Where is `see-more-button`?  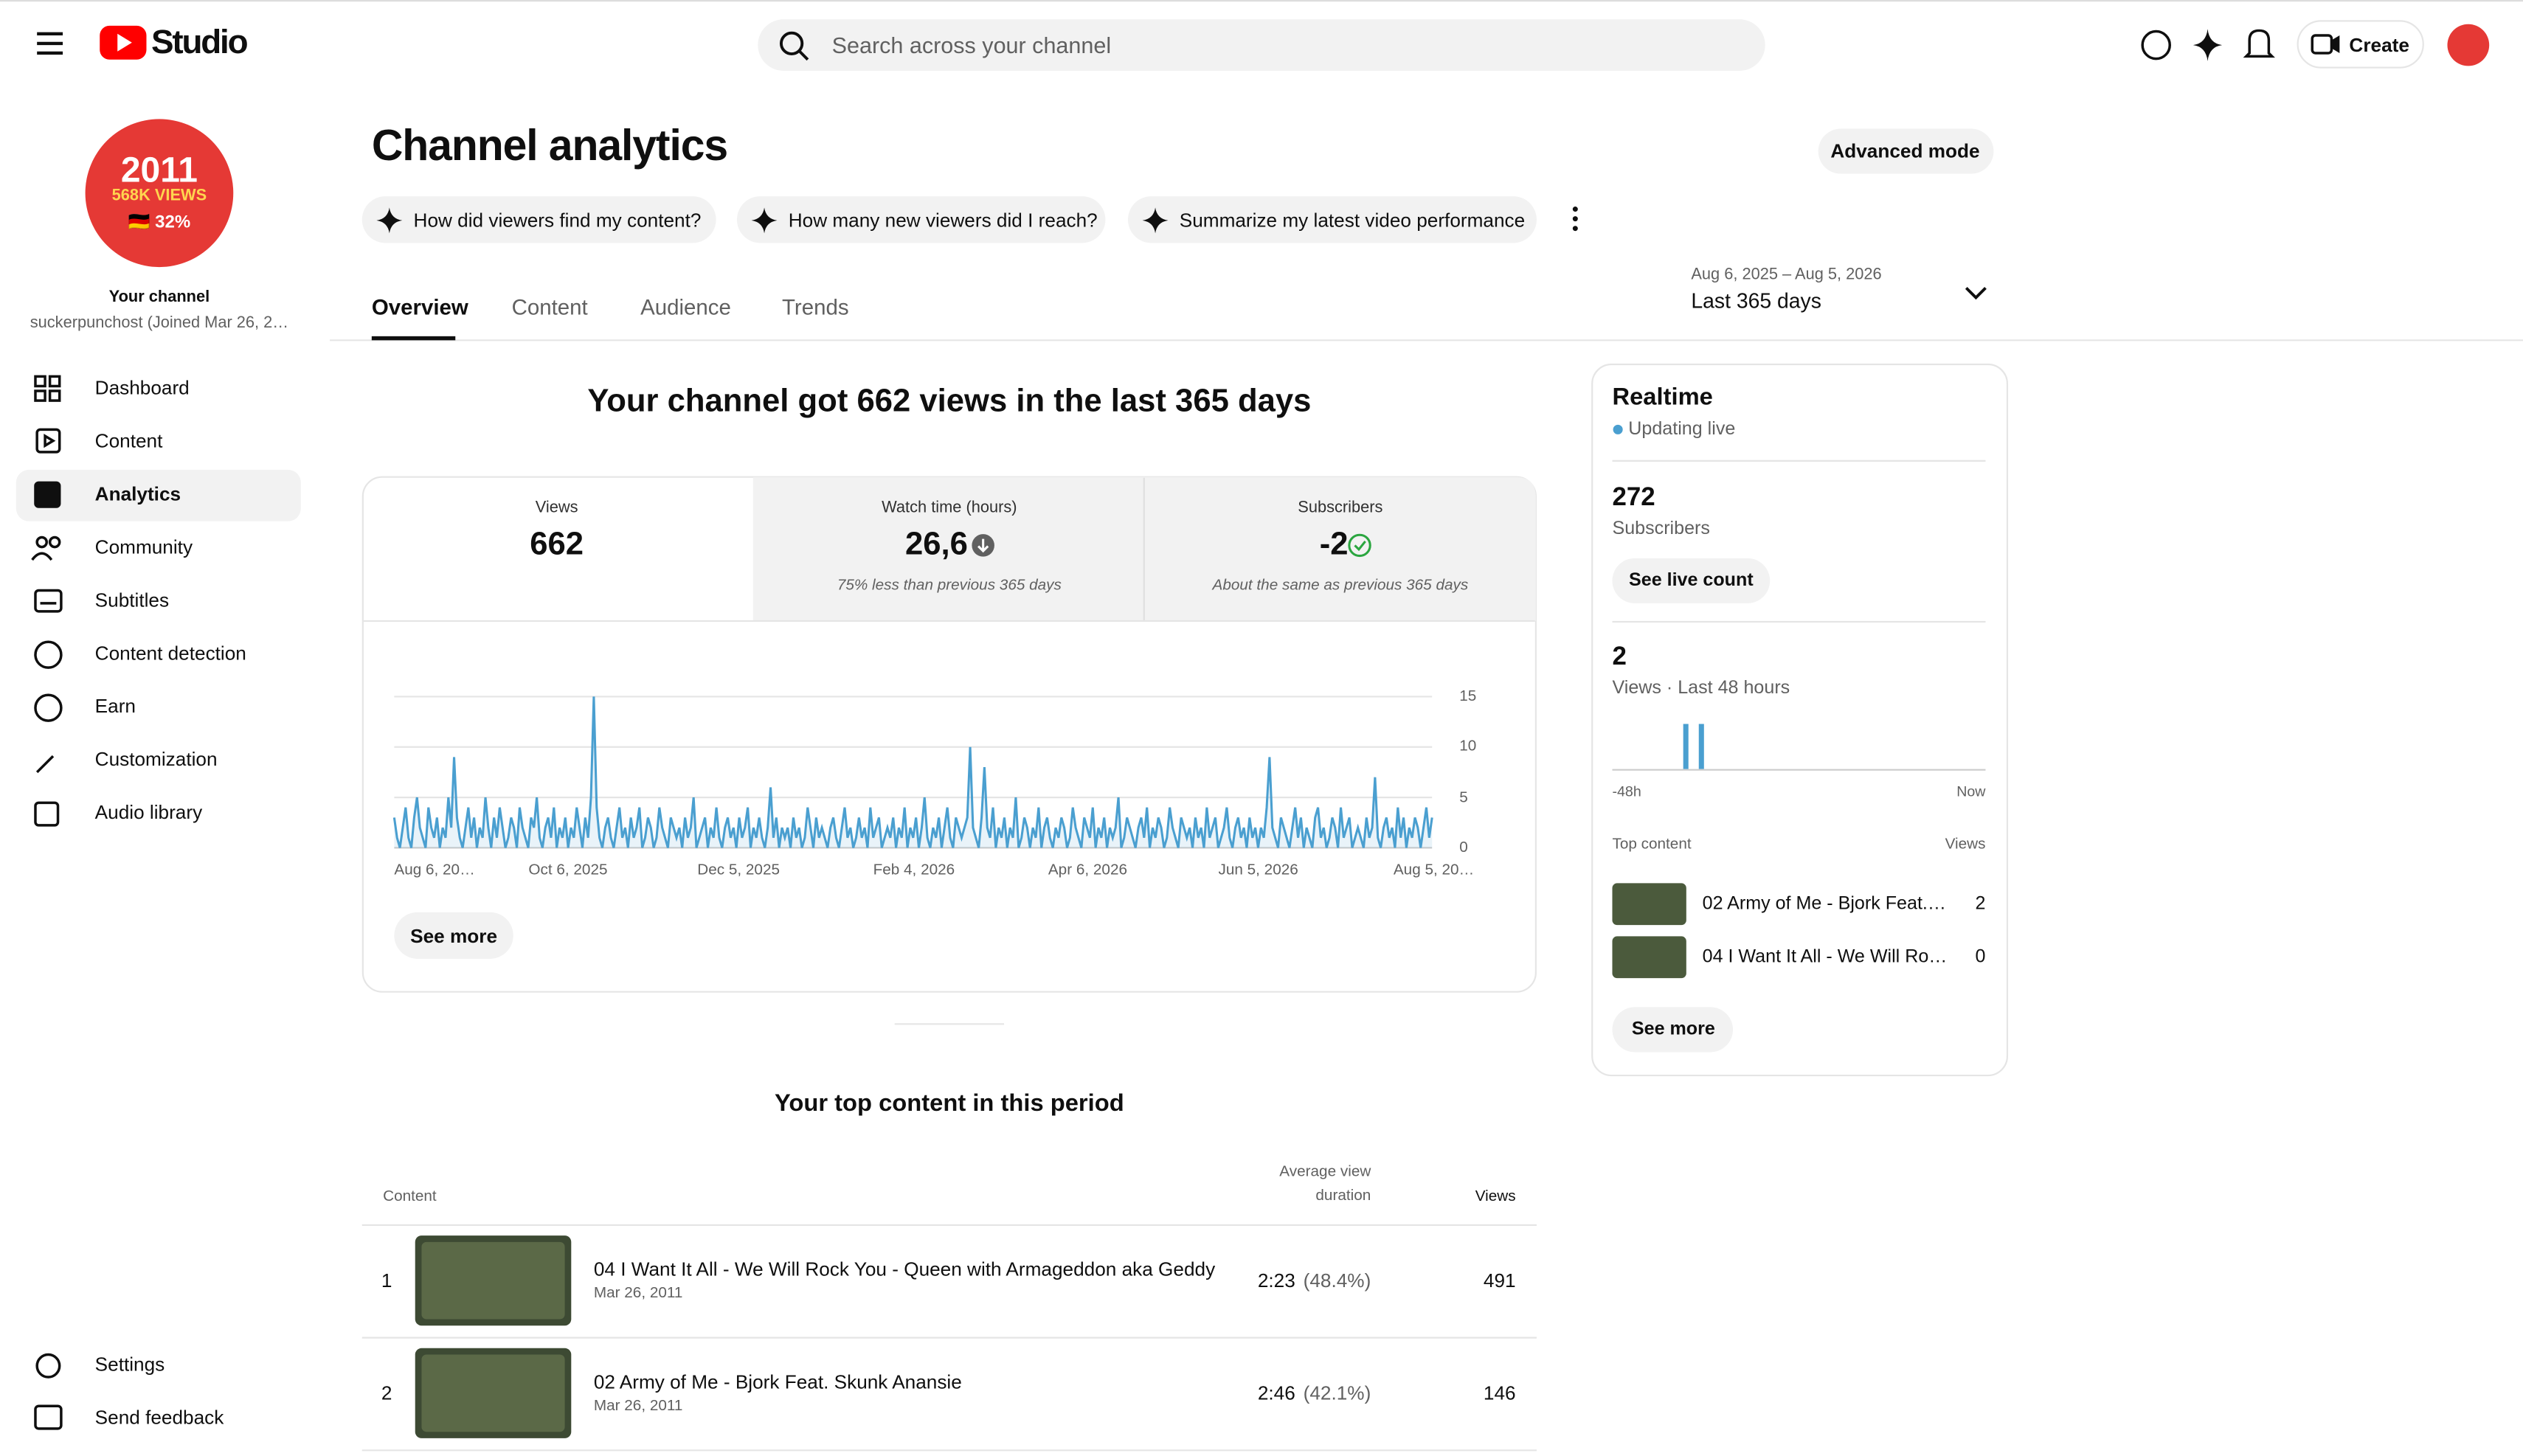
see-more-button is located at coordinates (453, 935).